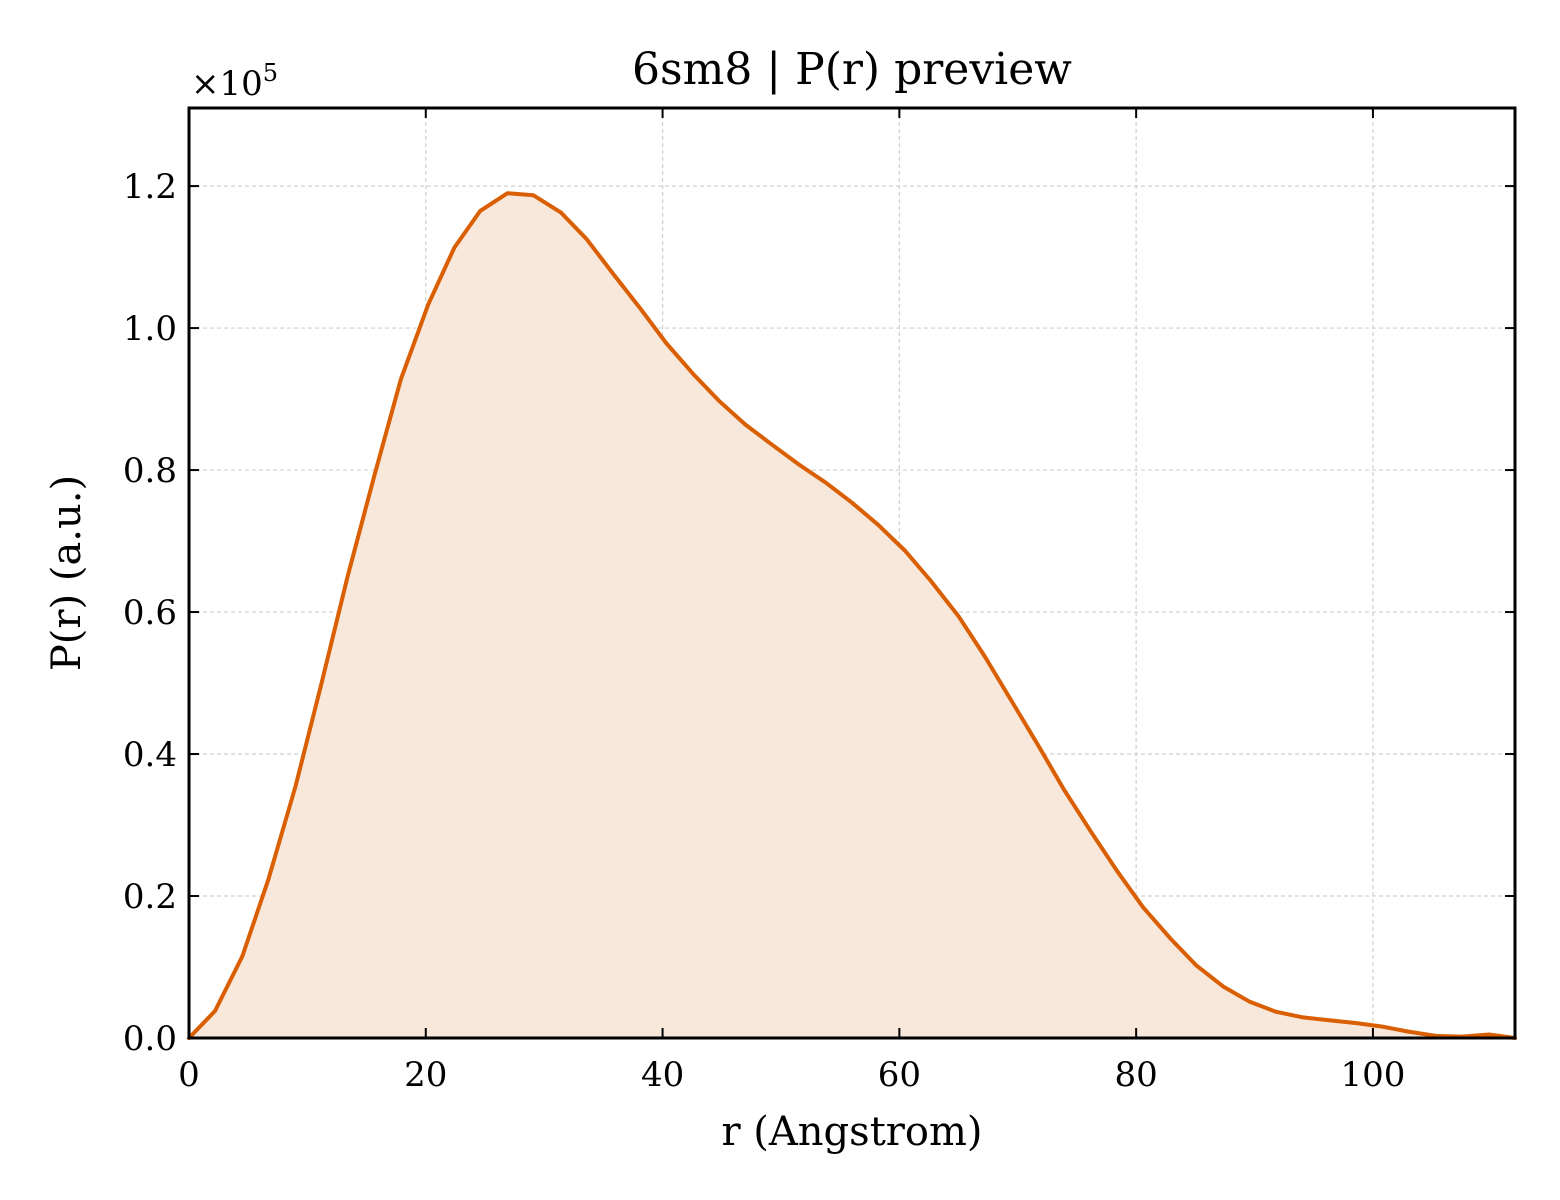 This screenshot has height=1200, width=1560. What do you see at coordinates (852, 69) in the screenshot?
I see `chart-title: 6sm8 | P(r) preview` at bounding box center [852, 69].